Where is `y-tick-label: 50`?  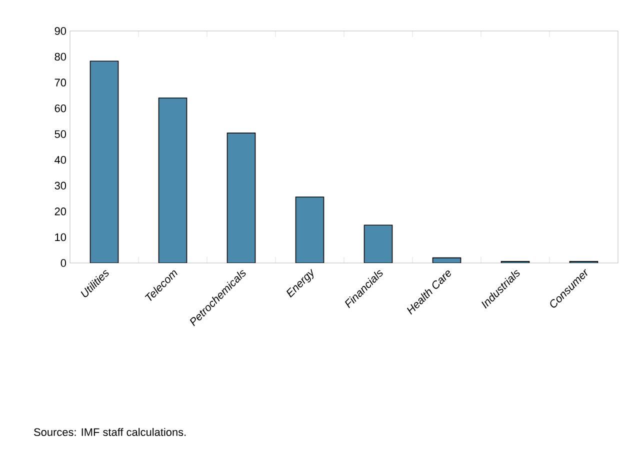 y-tick-label: 50 is located at coordinates (60, 134).